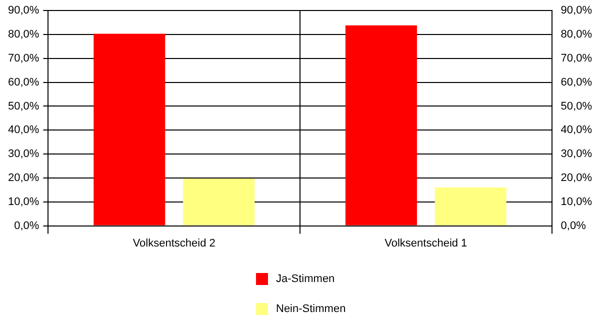  Describe the element at coordinates (576, 82) in the screenshot. I see `y2-tick-label: 60,0%` at that location.